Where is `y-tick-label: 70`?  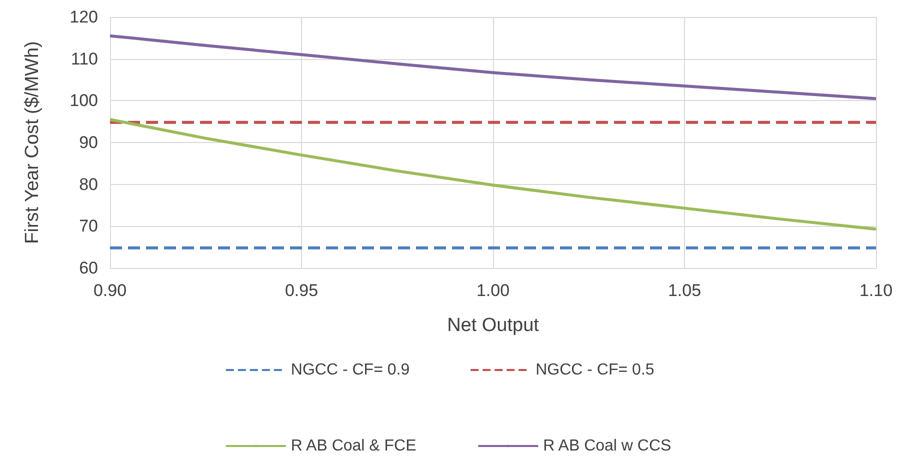
y-tick-label: 70 is located at coordinates (88, 226).